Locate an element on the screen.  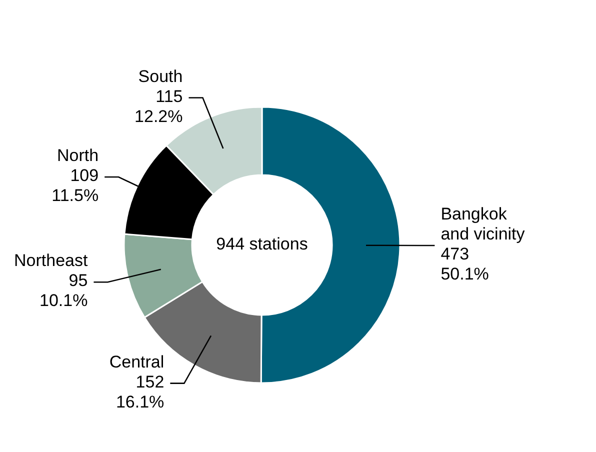
data-label: 109 11.5% is located at coordinates (75, 186).